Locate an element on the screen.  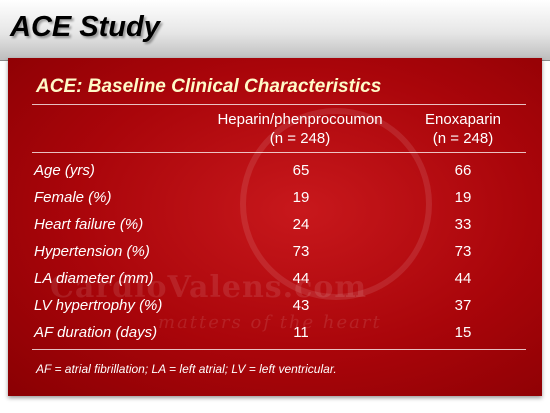
heparin-value: 24 is located at coordinates (301, 224).